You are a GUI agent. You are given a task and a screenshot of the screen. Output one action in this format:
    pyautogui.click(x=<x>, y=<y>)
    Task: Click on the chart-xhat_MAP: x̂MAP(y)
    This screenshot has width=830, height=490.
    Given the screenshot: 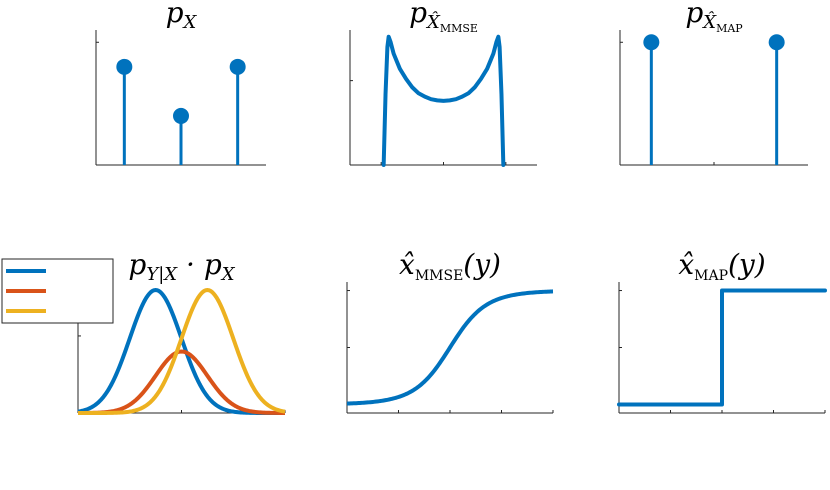 What is the action you would take?
    pyautogui.click(x=722, y=331)
    